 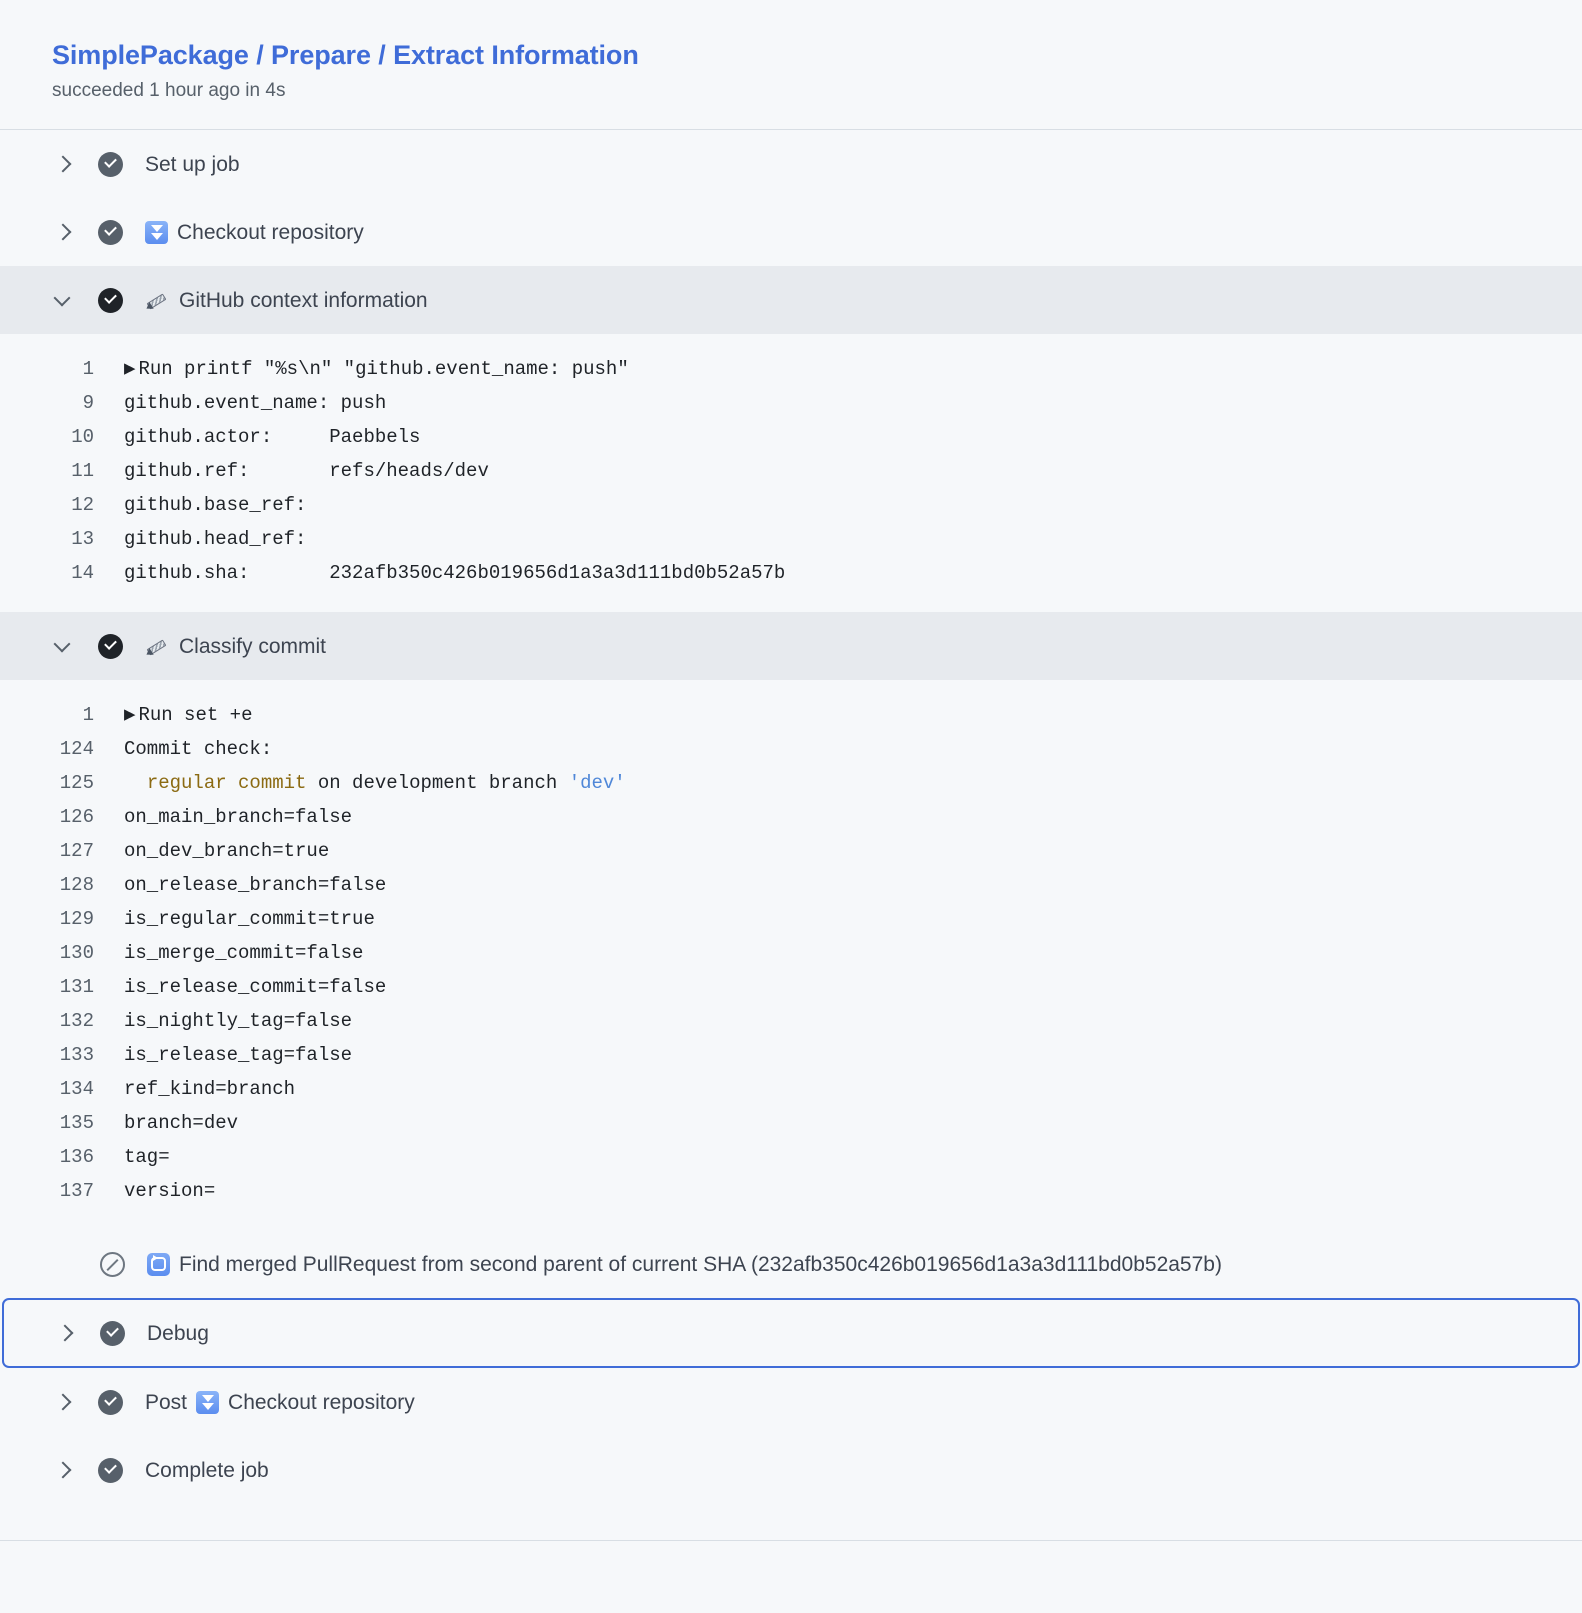 What do you see at coordinates (791, 1470) in the screenshot?
I see `step-row-complete-job: Complete job` at bounding box center [791, 1470].